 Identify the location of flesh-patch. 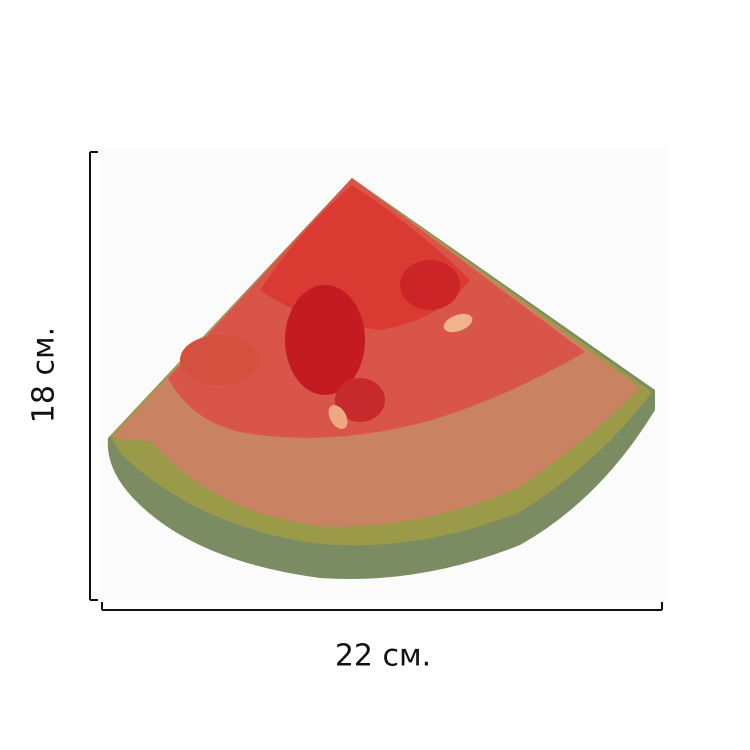
(220, 360).